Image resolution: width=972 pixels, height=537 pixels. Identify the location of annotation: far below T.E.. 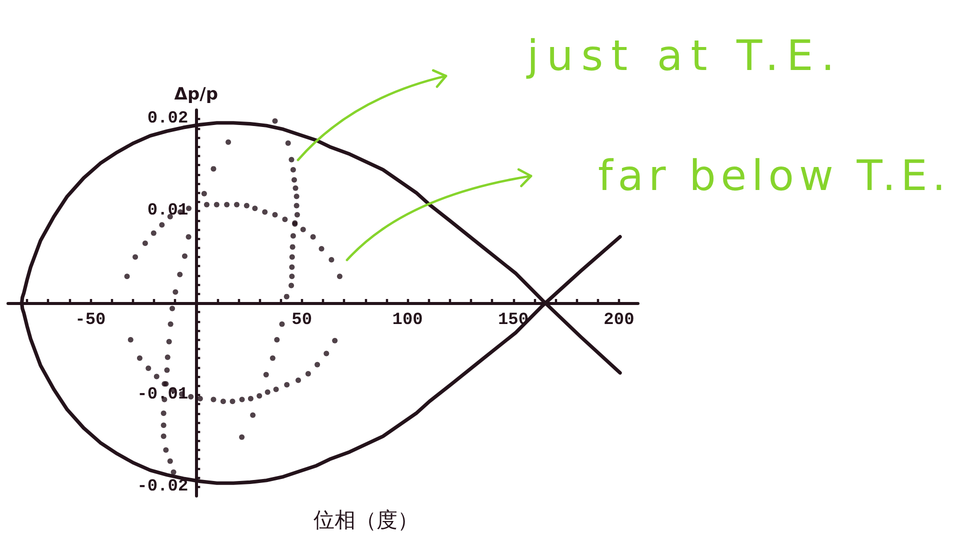
(774, 175).